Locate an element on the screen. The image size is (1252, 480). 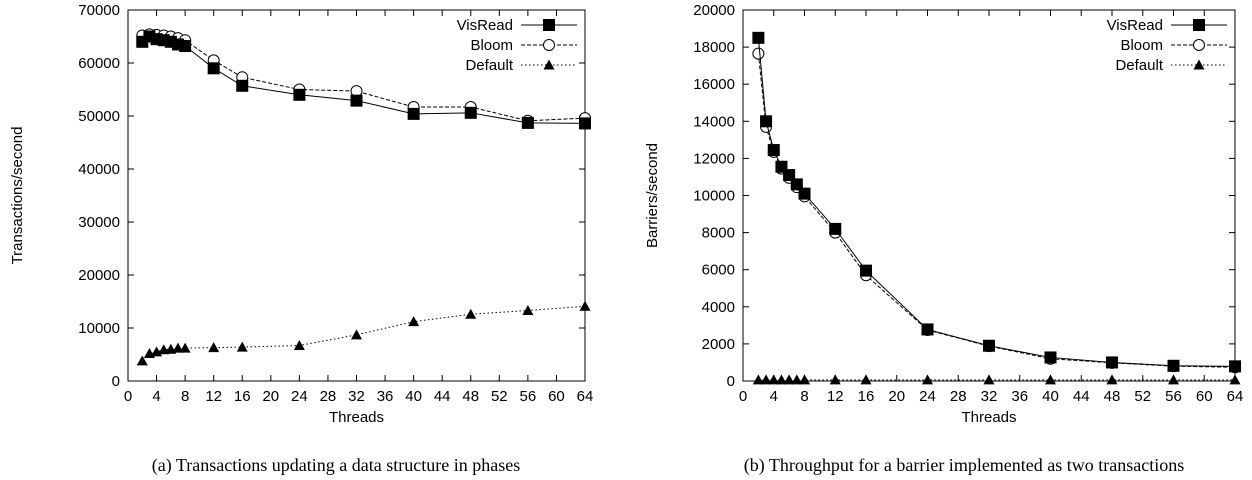
y-axis-label: Barriers/second is located at coordinates (652, 195).